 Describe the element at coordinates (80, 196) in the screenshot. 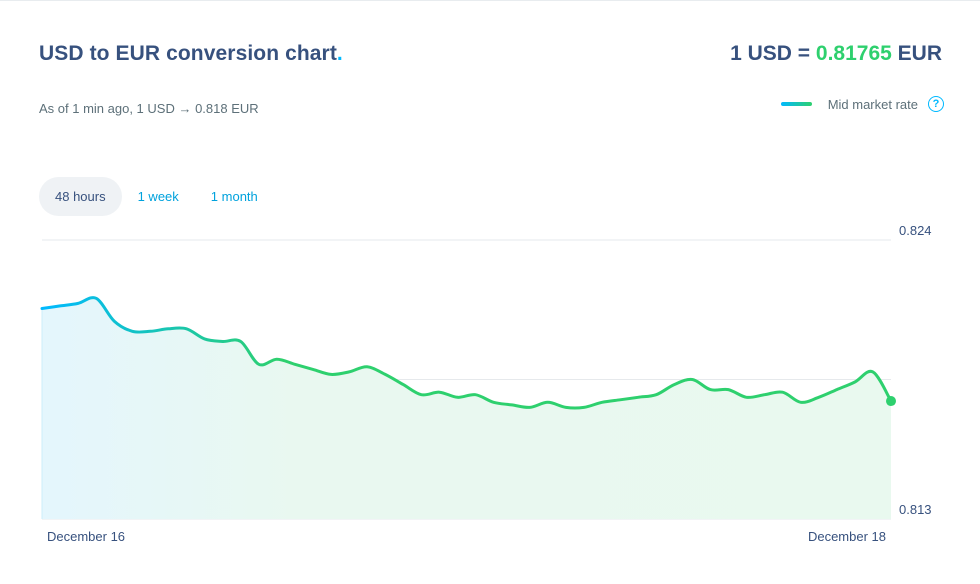

I see `tab-48-hours: 48 hours` at that location.